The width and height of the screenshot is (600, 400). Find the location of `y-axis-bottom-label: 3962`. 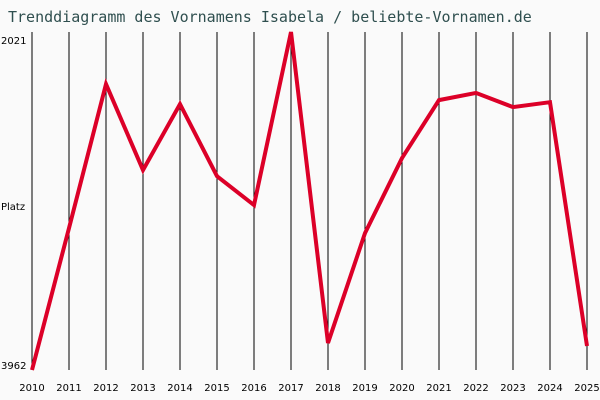

y-axis-bottom-label: 3962 is located at coordinates (14, 366).